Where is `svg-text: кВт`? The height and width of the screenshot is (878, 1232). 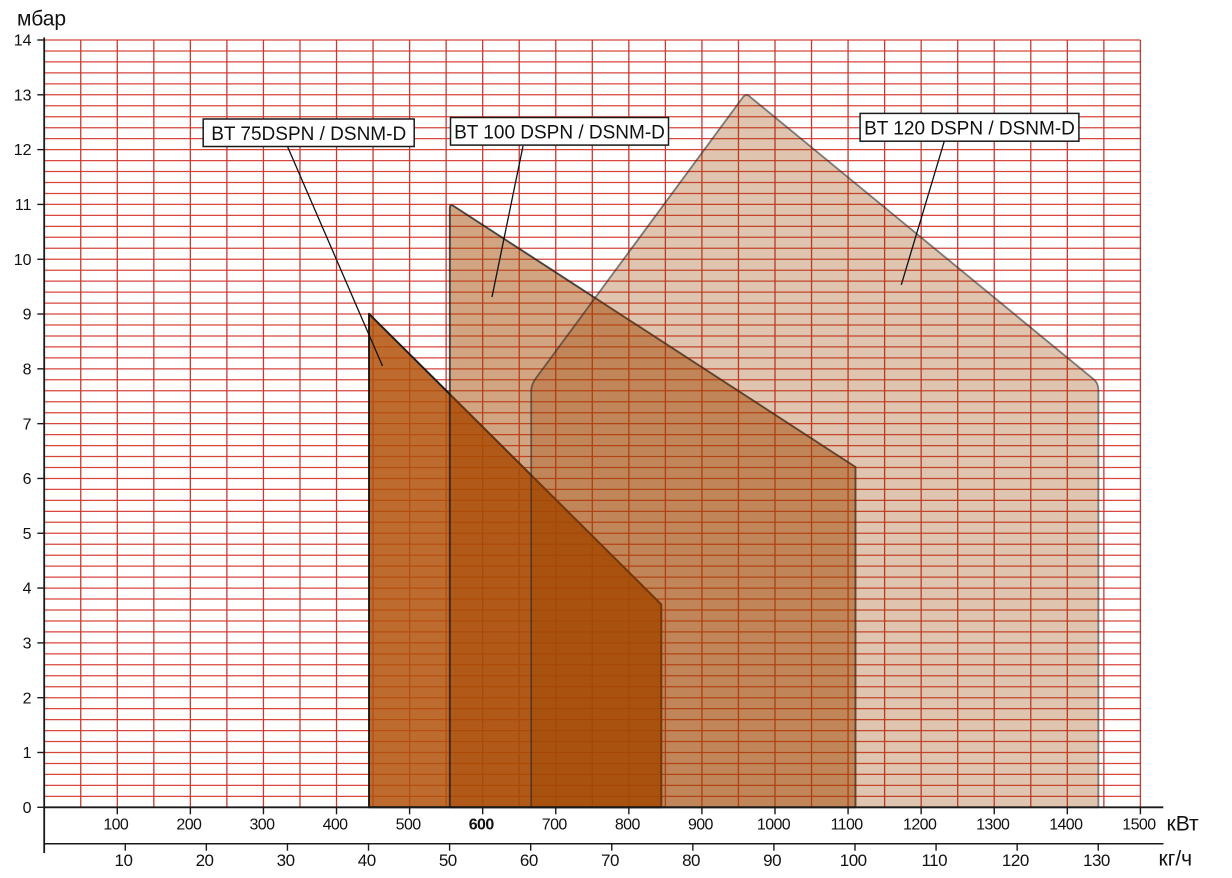
svg-text: кВт is located at coordinates (1183, 824).